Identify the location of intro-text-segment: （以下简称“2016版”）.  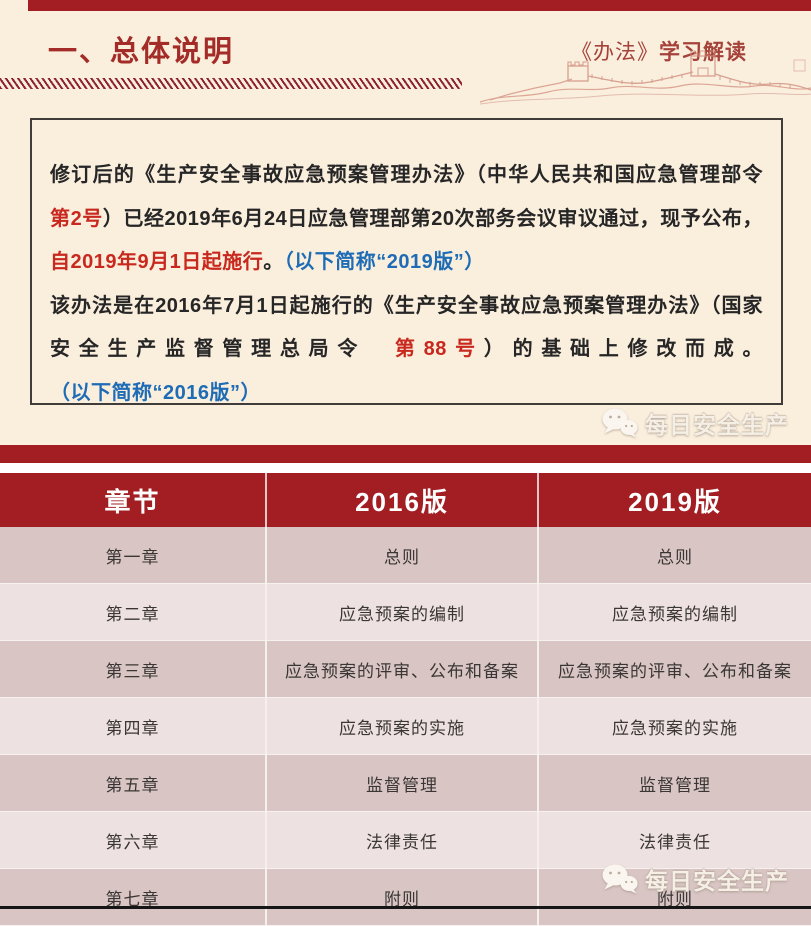
(155, 392).